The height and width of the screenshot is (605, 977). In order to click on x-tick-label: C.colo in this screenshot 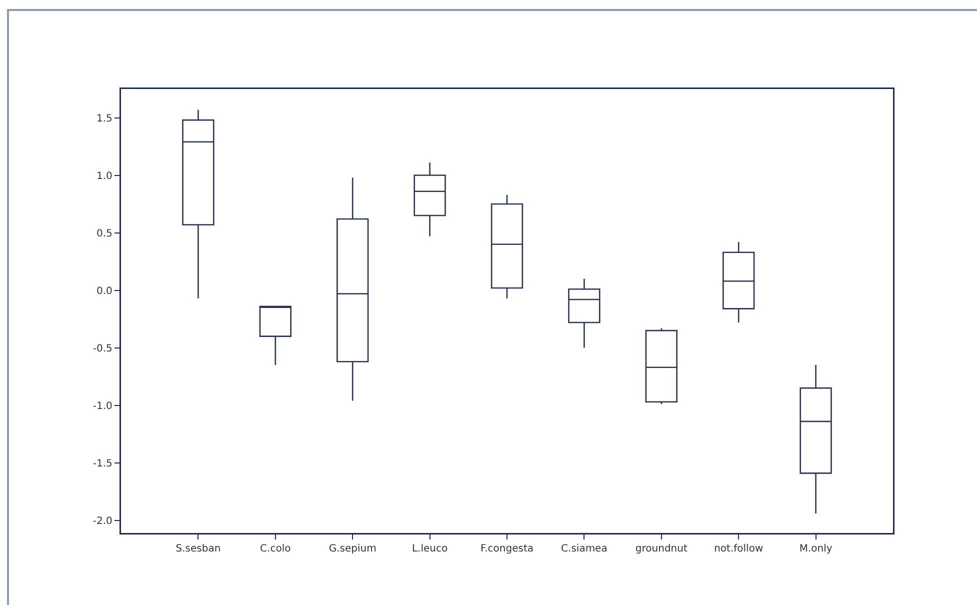, I will do `click(275, 549)`.